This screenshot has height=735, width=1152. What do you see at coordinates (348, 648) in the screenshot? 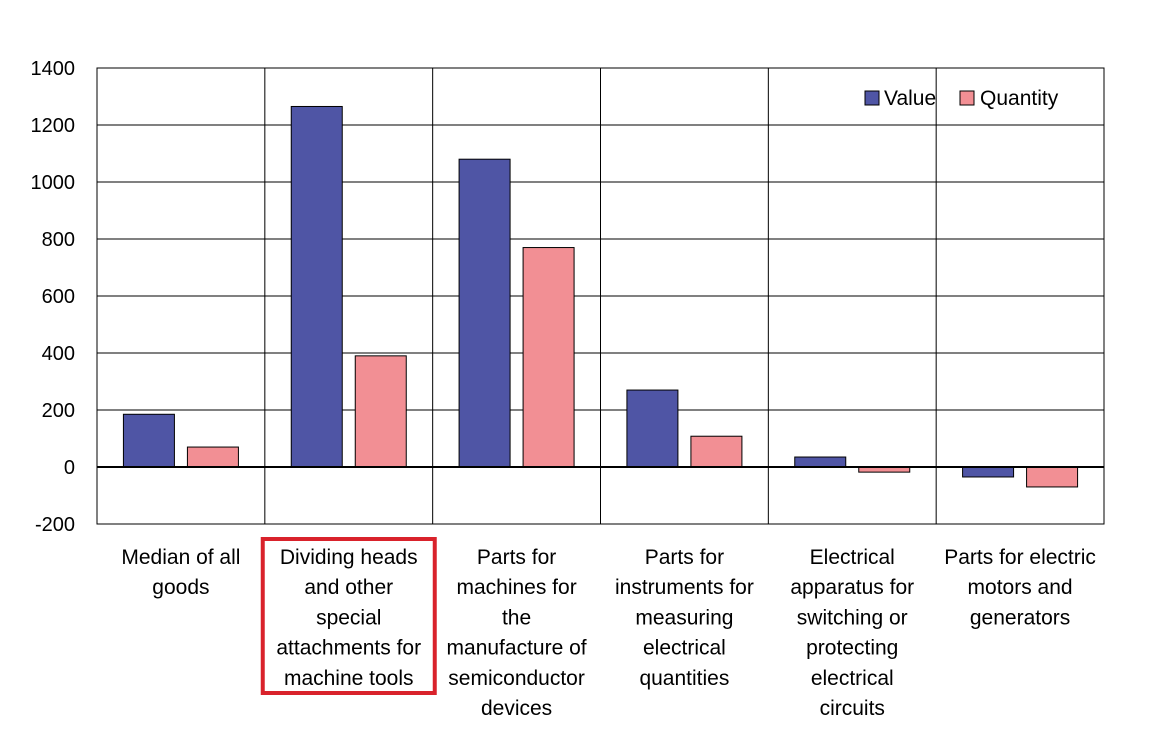
I see `category-label-line: attachments for` at bounding box center [348, 648].